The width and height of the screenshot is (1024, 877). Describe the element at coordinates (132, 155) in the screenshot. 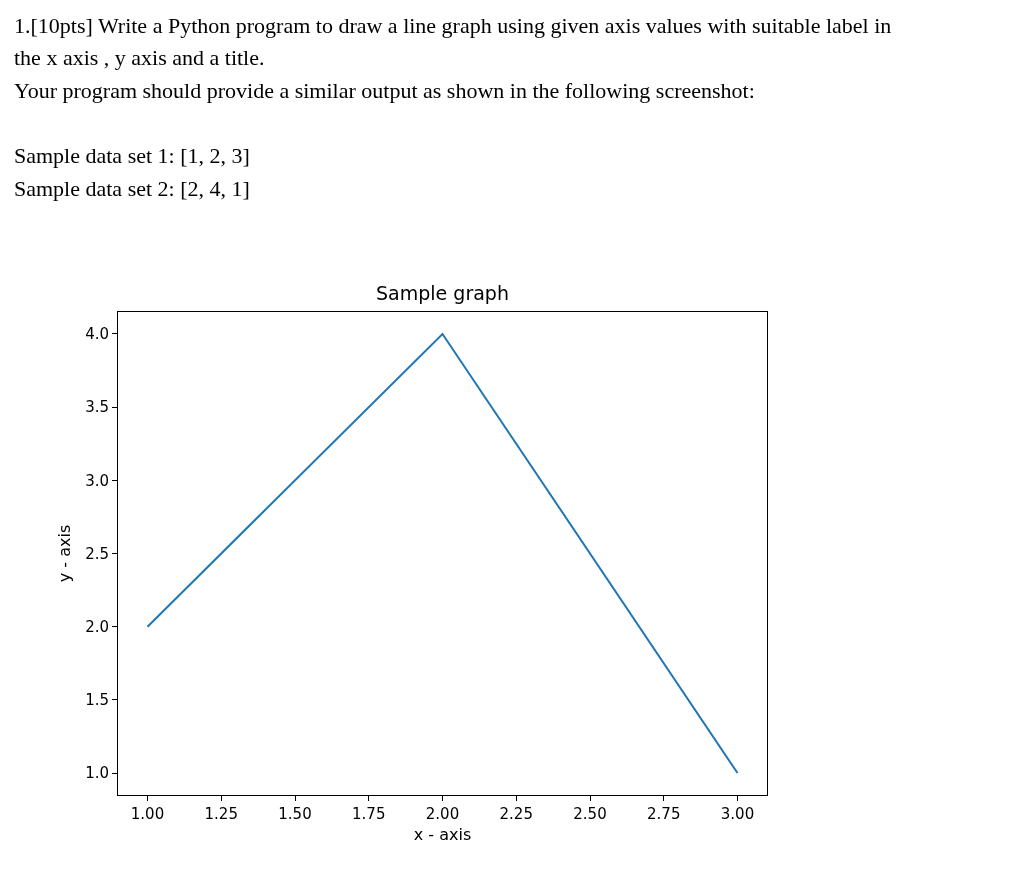

I see `text: Sample data set 1: [1, 2, 3]` at that location.